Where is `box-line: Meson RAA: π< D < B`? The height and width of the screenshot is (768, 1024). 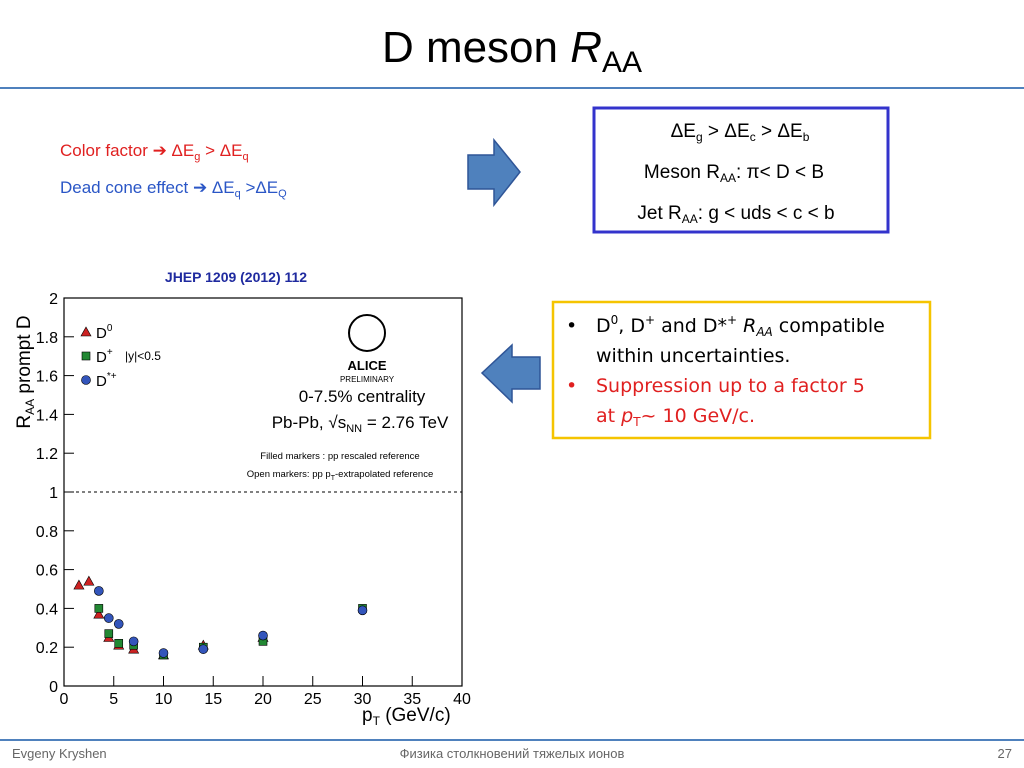 box-line: Meson RAA: π< D < B is located at coordinates (734, 173).